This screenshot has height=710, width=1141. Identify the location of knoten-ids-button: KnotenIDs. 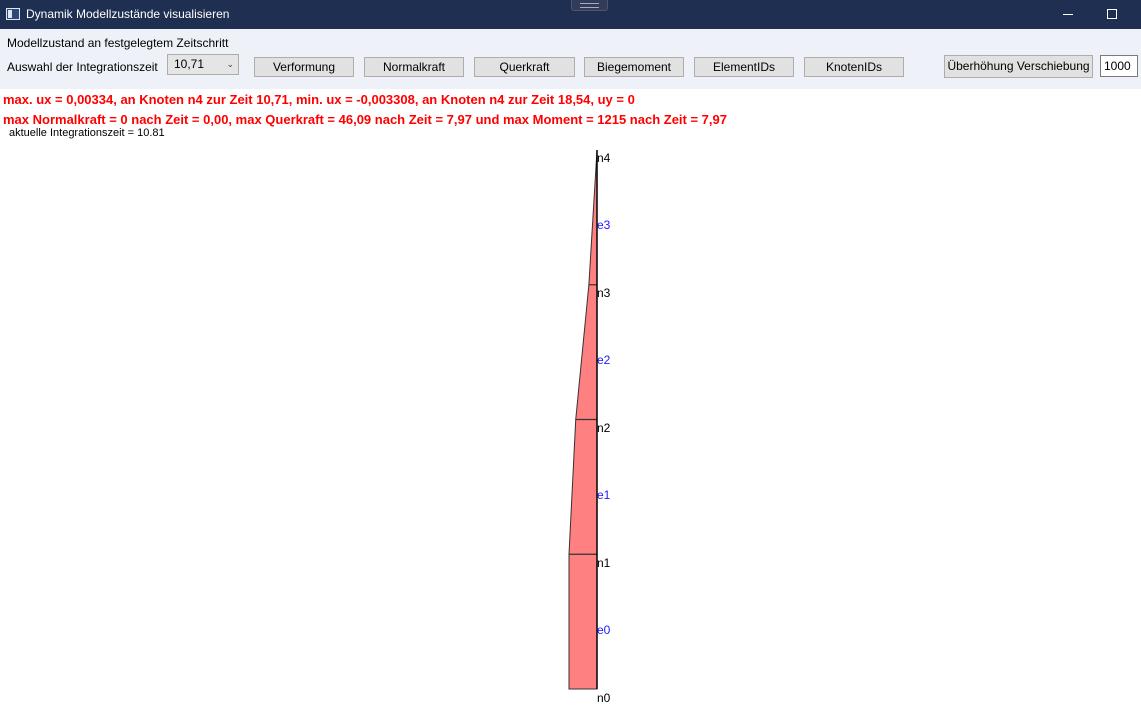
(854, 67).